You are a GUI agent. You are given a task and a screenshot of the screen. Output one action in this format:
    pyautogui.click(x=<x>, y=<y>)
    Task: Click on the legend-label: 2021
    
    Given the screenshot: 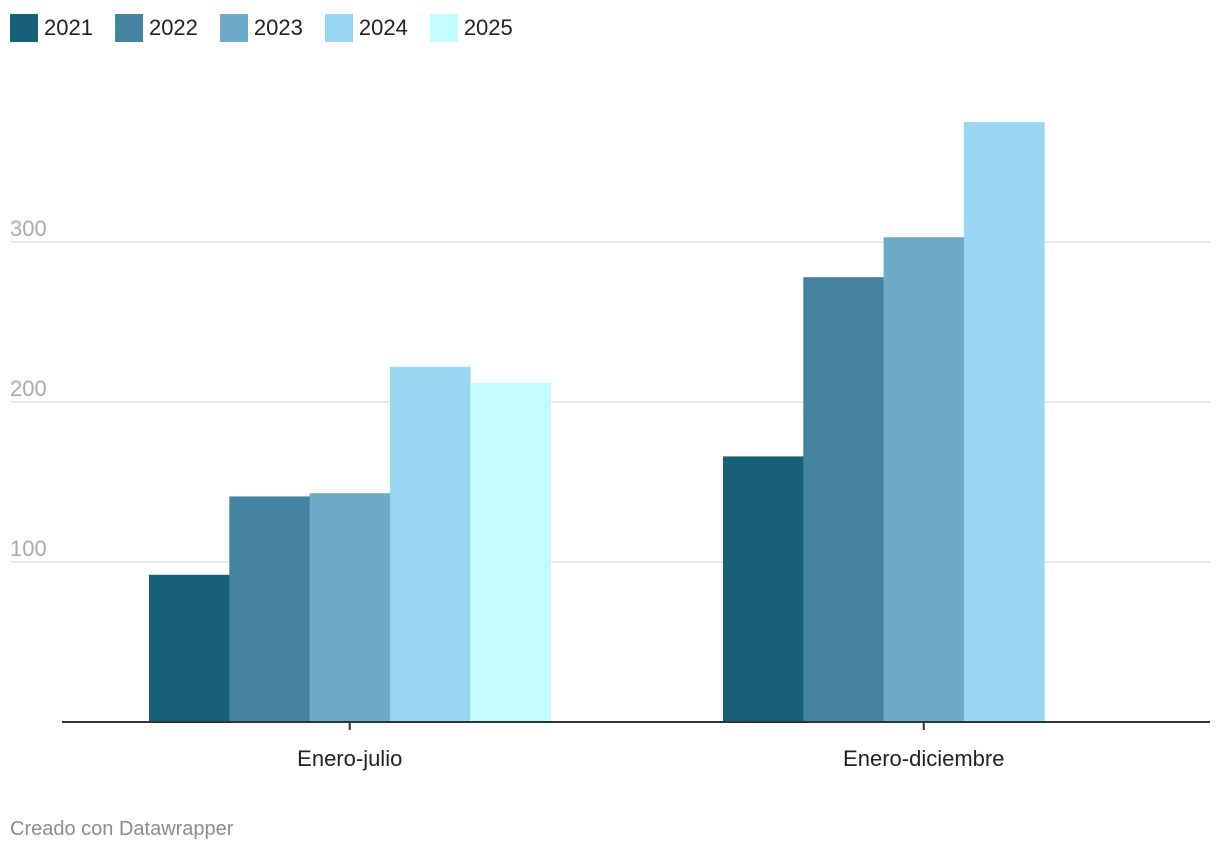 What is the action you would take?
    pyautogui.click(x=68, y=27)
    